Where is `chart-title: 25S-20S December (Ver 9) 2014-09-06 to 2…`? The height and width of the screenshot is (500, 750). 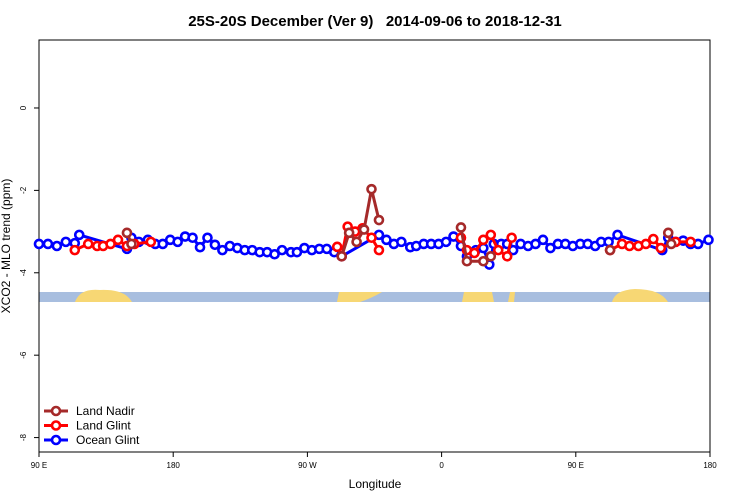 chart-title: 25S-20S December (Ver 9) 2014-09-06 to 2… is located at coordinates (375, 21).